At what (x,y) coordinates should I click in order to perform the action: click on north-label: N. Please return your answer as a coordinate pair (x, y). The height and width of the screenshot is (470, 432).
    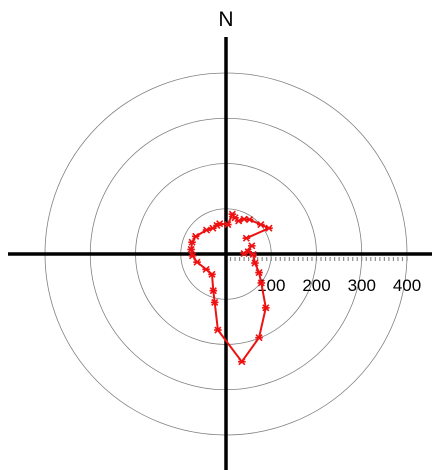
    Looking at the image, I should click on (225, 19).